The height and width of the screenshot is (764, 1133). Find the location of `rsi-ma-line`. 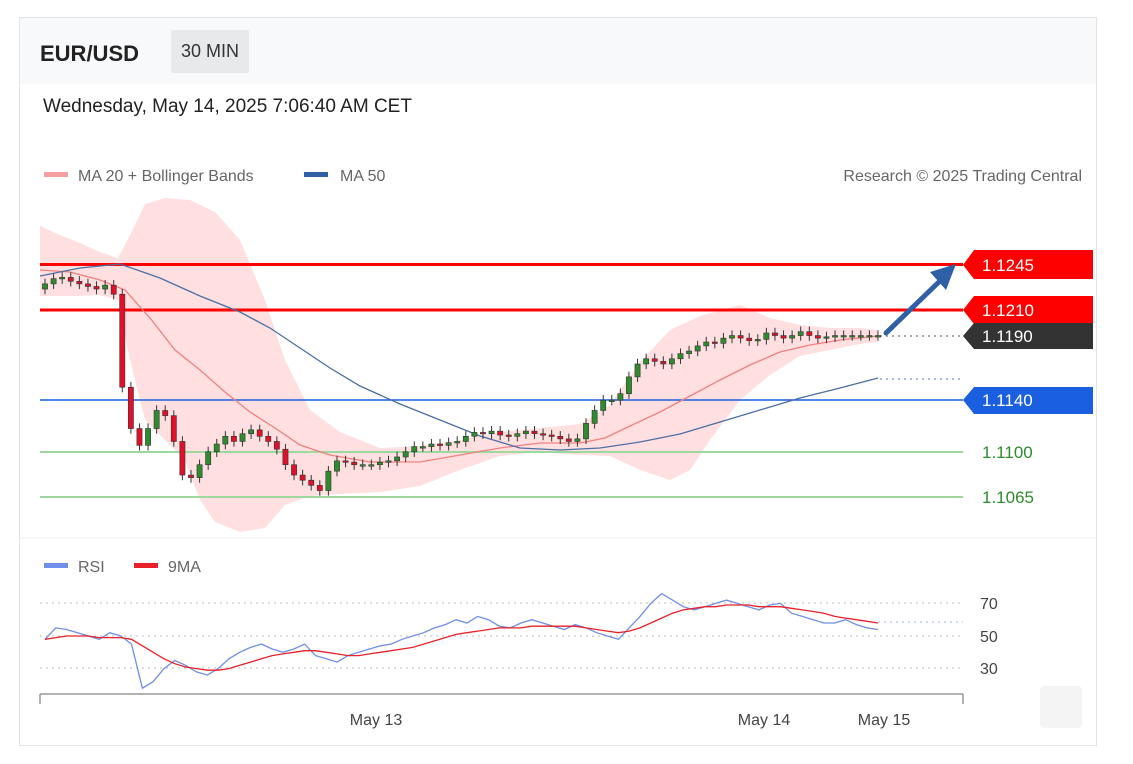

rsi-ma-line is located at coordinates (461, 637).